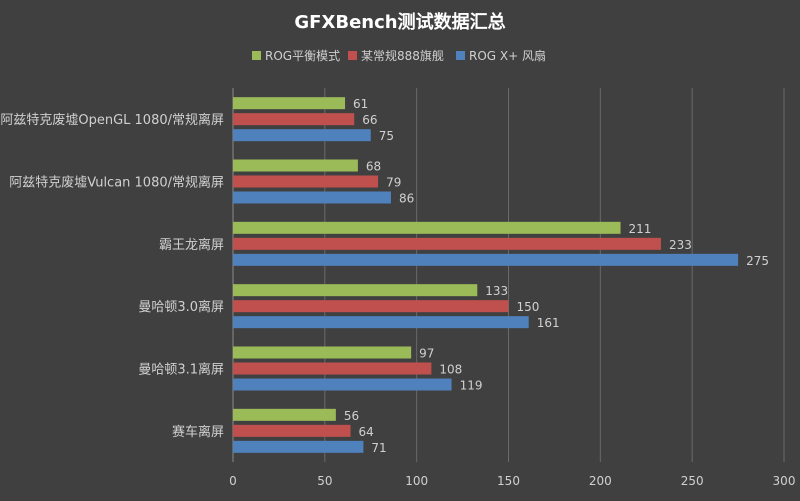 The image size is (800, 501). What do you see at coordinates (406, 199) in the screenshot?
I see `data-label: 86` at bounding box center [406, 199].